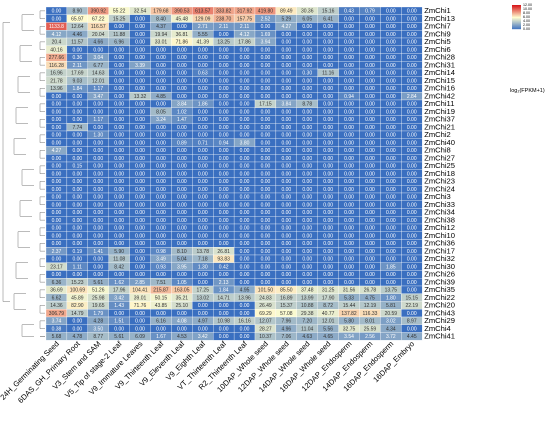 The width and height of the screenshot is (550, 427). What do you see at coordinates (412, 337) in the screenshot?
I see `cell-value: 4.45` at bounding box center [412, 337].